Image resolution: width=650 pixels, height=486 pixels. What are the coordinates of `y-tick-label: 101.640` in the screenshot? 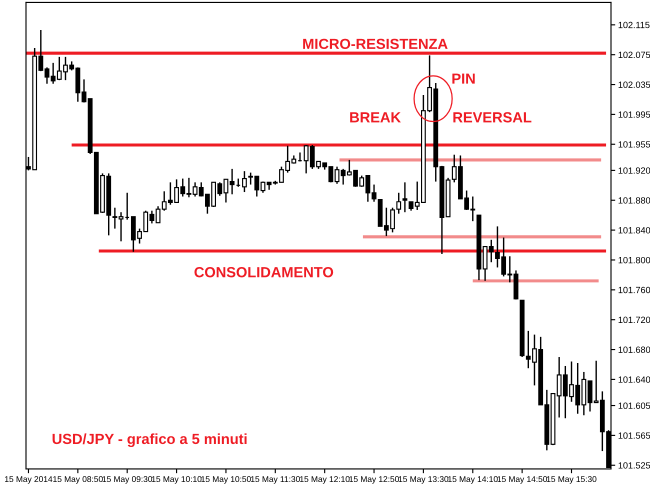 It's located at (634, 379).